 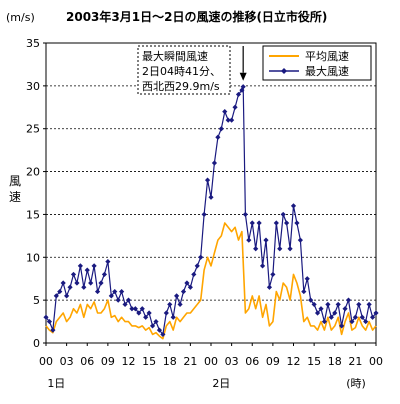 What do you see at coordinates (327, 71) in the screenshot?
I see `legend-label: 最大風速` at bounding box center [327, 71].